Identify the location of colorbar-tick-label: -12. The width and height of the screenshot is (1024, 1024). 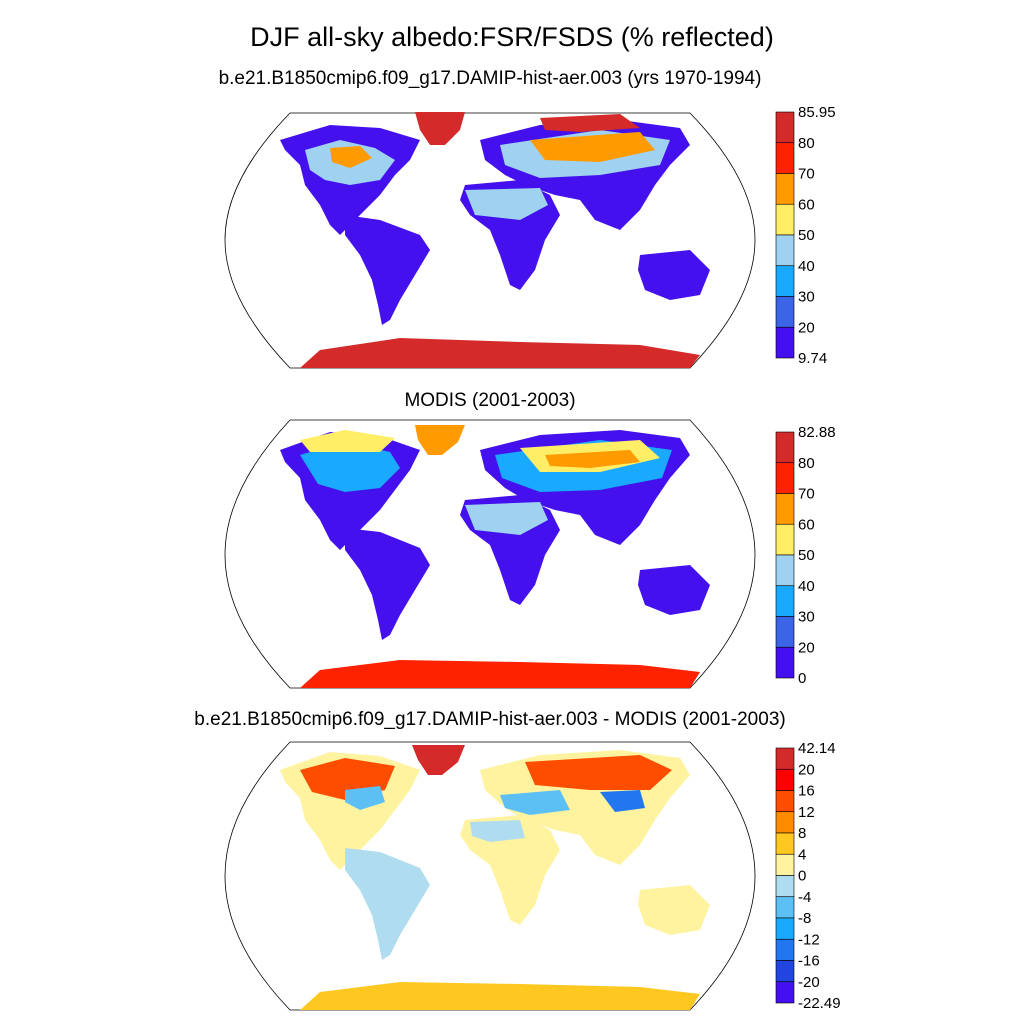
(809, 939).